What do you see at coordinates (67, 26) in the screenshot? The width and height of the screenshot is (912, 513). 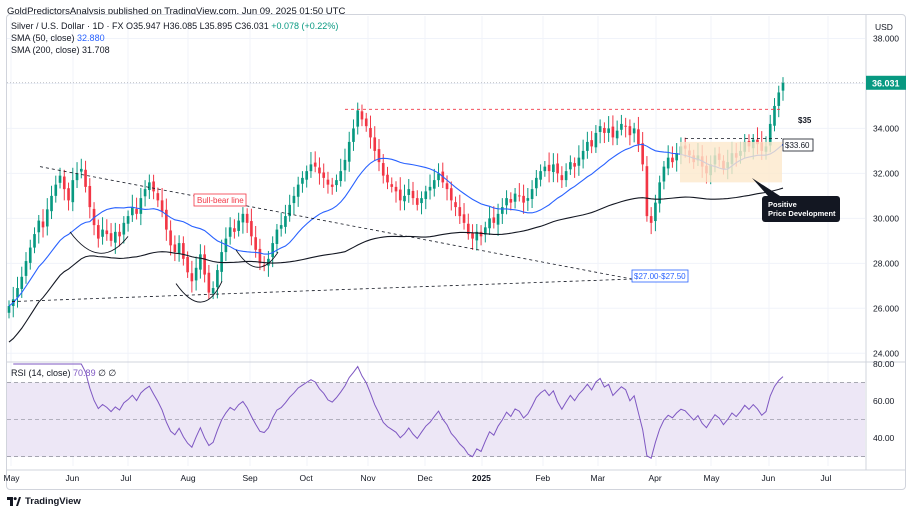 I see `symbol-name: Silver / U.S. Dollar · 1D · FX` at bounding box center [67, 26].